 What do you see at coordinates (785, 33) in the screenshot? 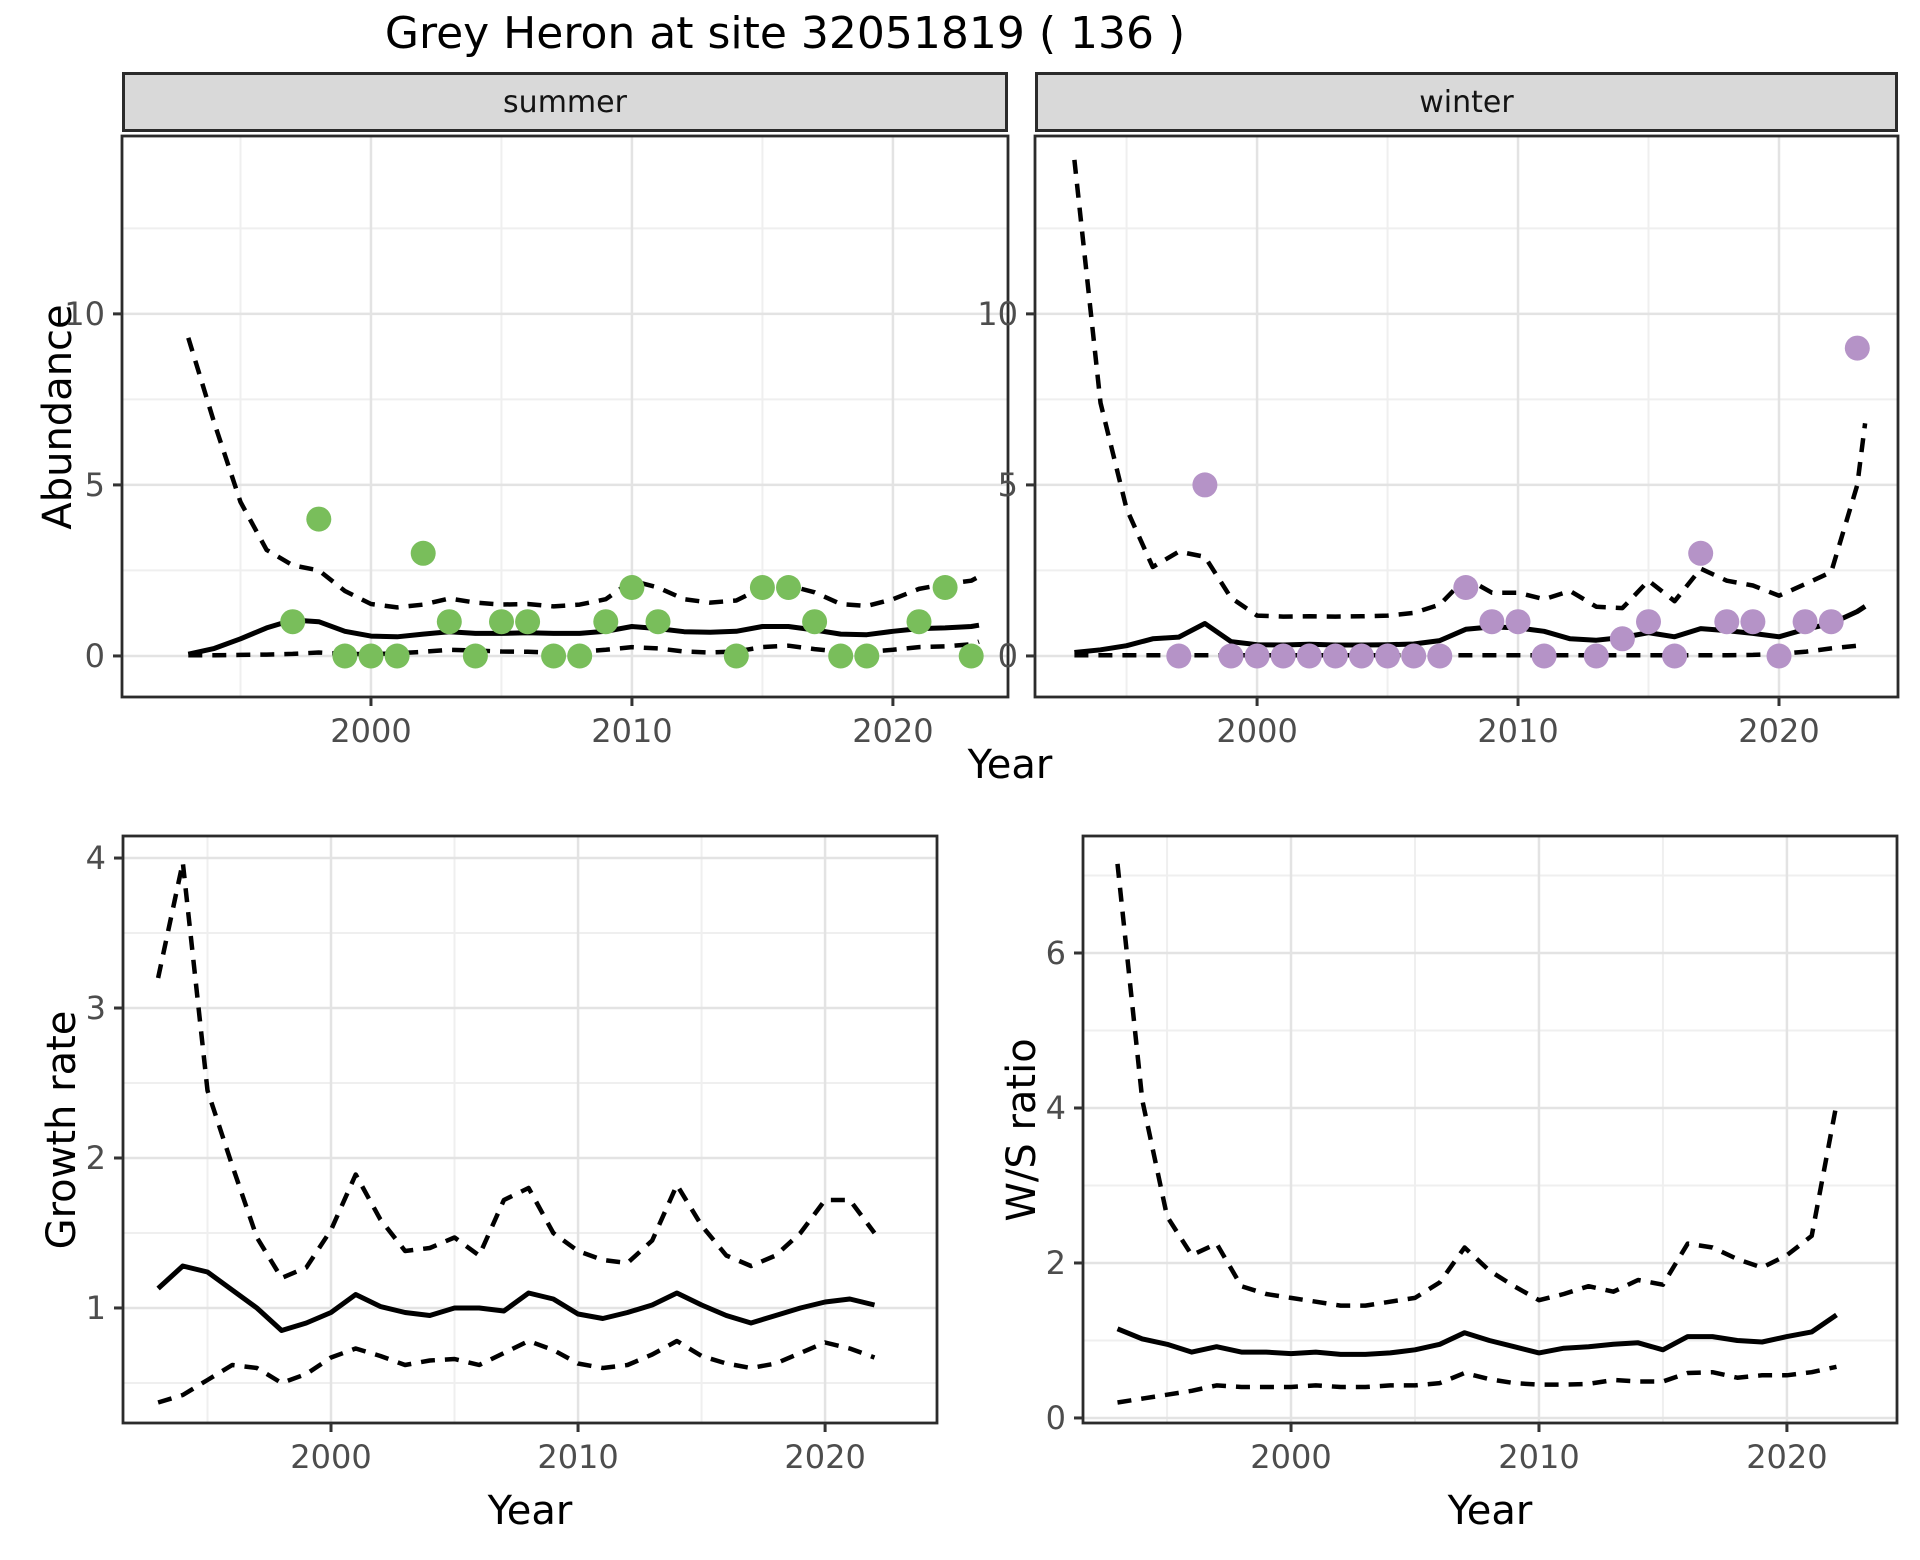
I see `page-title: Grey Heron at site 32051819 ( 136 )` at bounding box center [785, 33].